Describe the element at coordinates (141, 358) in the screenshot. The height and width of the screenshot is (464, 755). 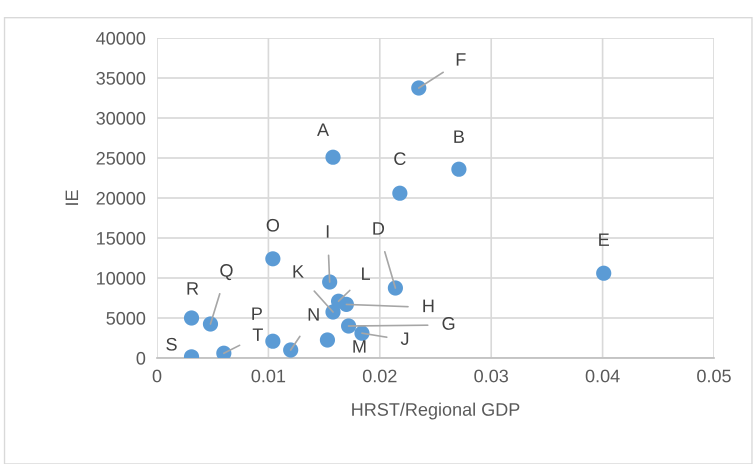
I see `y-tick-label: 0` at that location.